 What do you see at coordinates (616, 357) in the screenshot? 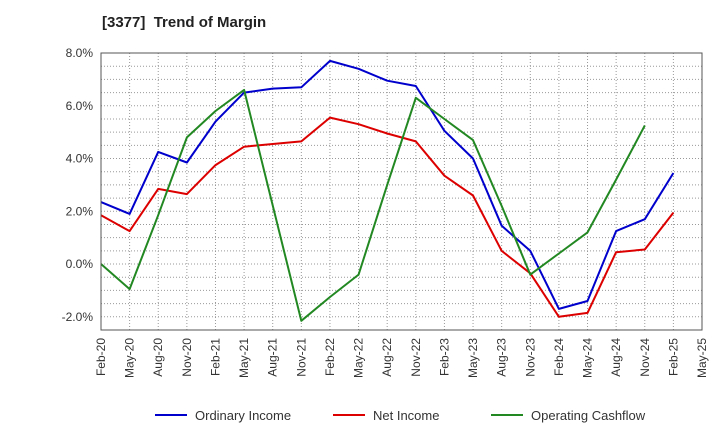
I see `x-tick-label: Aug-24` at bounding box center [616, 357].